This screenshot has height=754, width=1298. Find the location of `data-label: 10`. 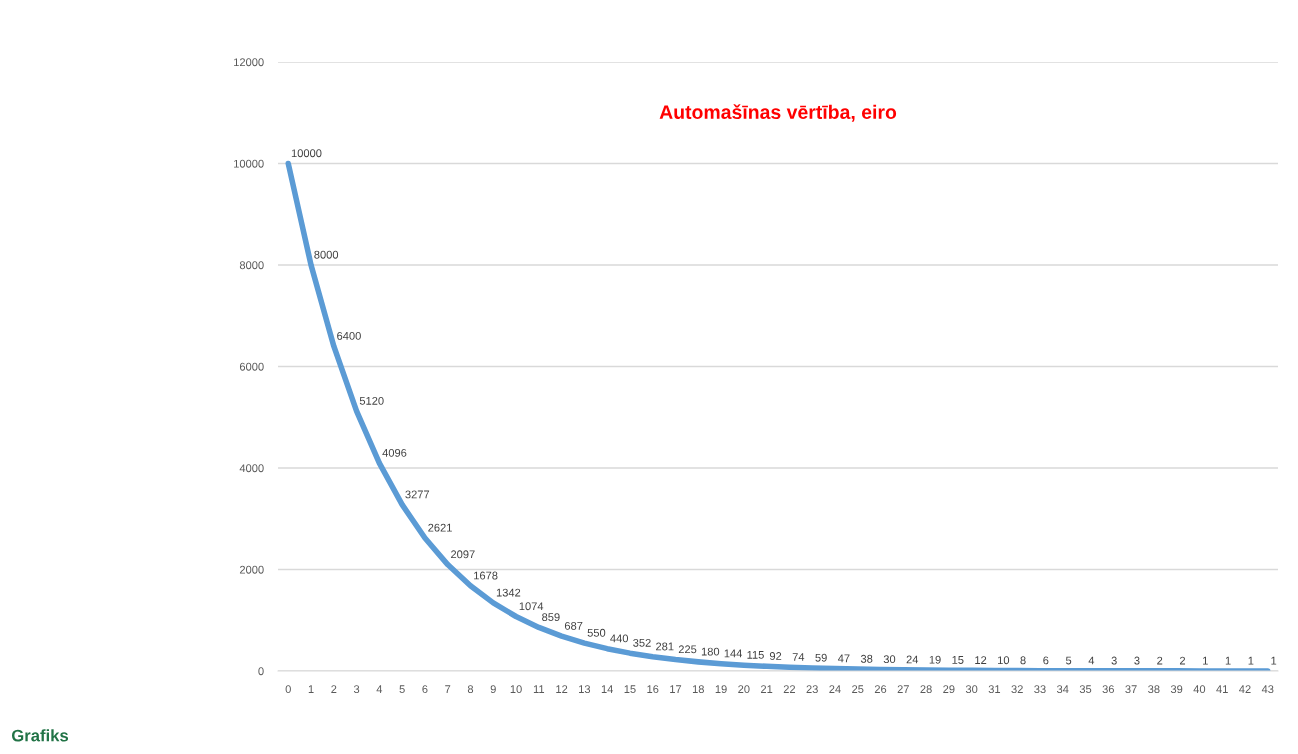

data-label: 10 is located at coordinates (1004, 660).